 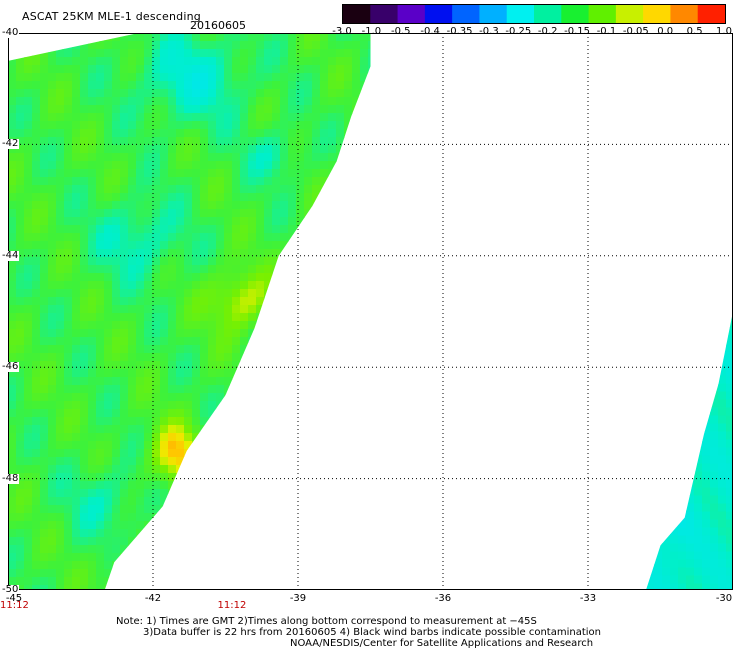 I want to click on latitude-label: -50, so click(x=10, y=589).